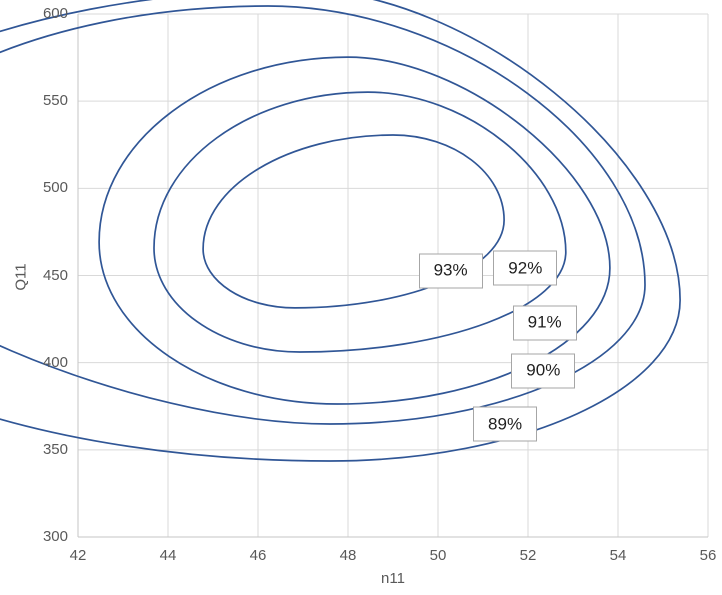 This screenshot has width=722, height=595. Describe the element at coordinates (708, 555) in the screenshot. I see `x-tick-label-56: 56` at that location.